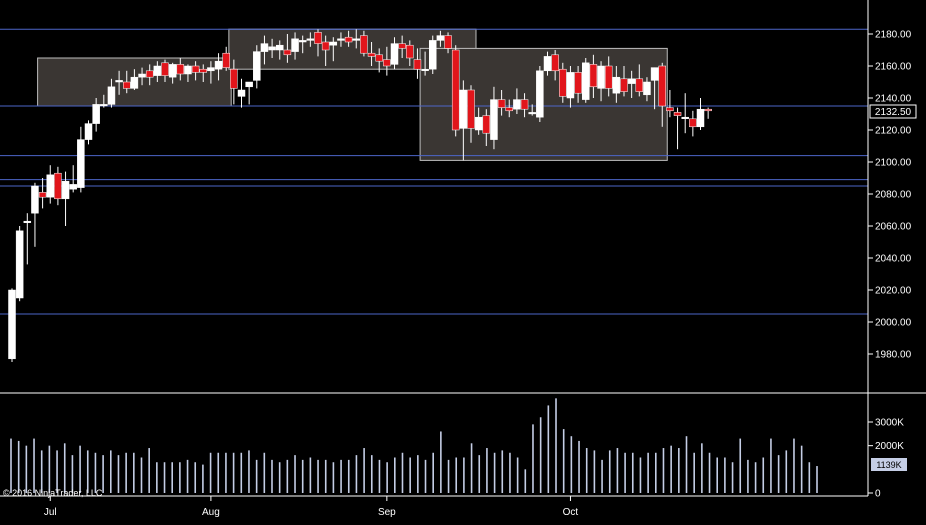 The width and height of the screenshot is (926, 525). What do you see at coordinates (571, 512) in the screenshot?
I see `time-tick-label: Oct` at bounding box center [571, 512].